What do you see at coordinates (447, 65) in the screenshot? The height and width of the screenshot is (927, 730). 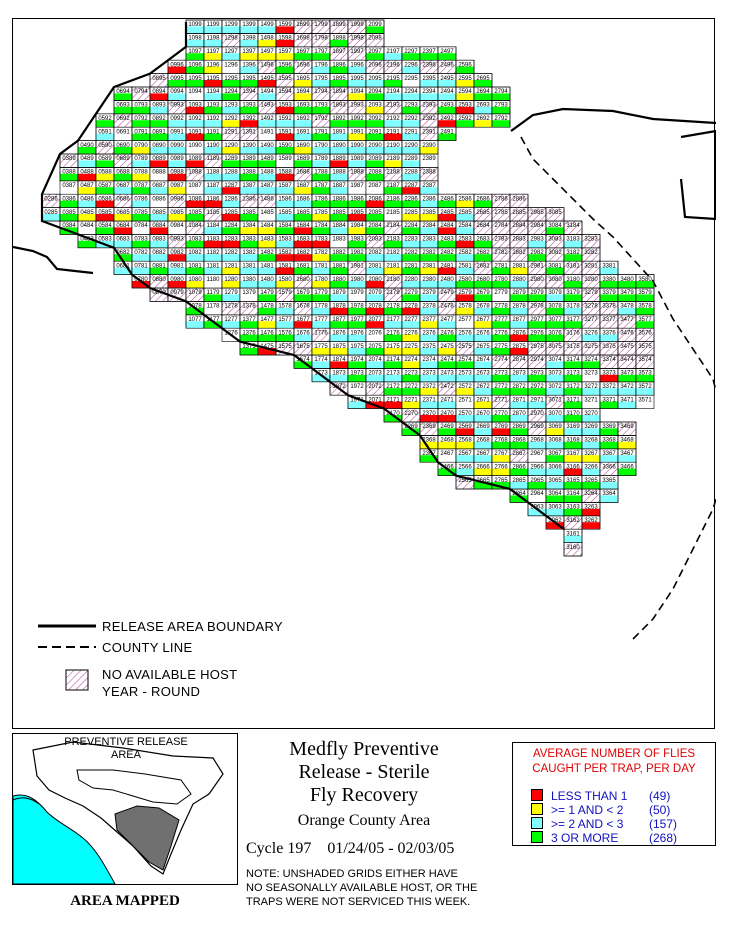 I see `grid-cell-id: 2496` at bounding box center [447, 65].